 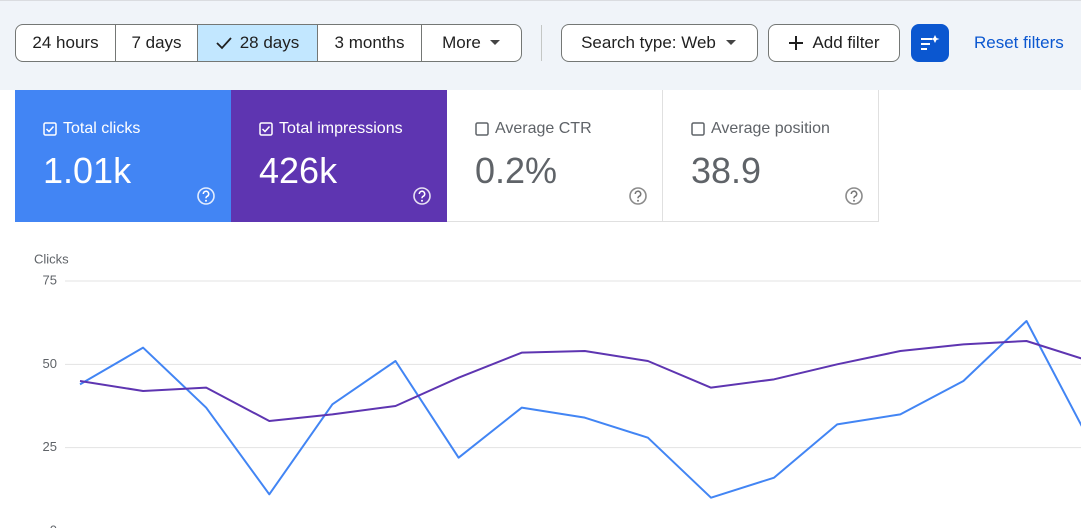 What do you see at coordinates (224, 43) in the screenshot?
I see `check-icon` at bounding box center [224, 43].